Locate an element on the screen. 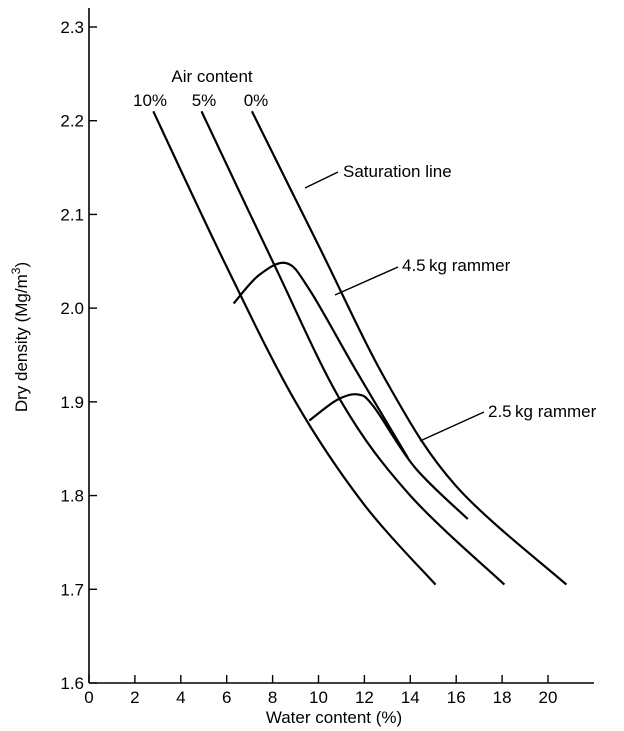 The width and height of the screenshot is (624, 731). y-tick-label: 2.2 is located at coordinates (72, 121).